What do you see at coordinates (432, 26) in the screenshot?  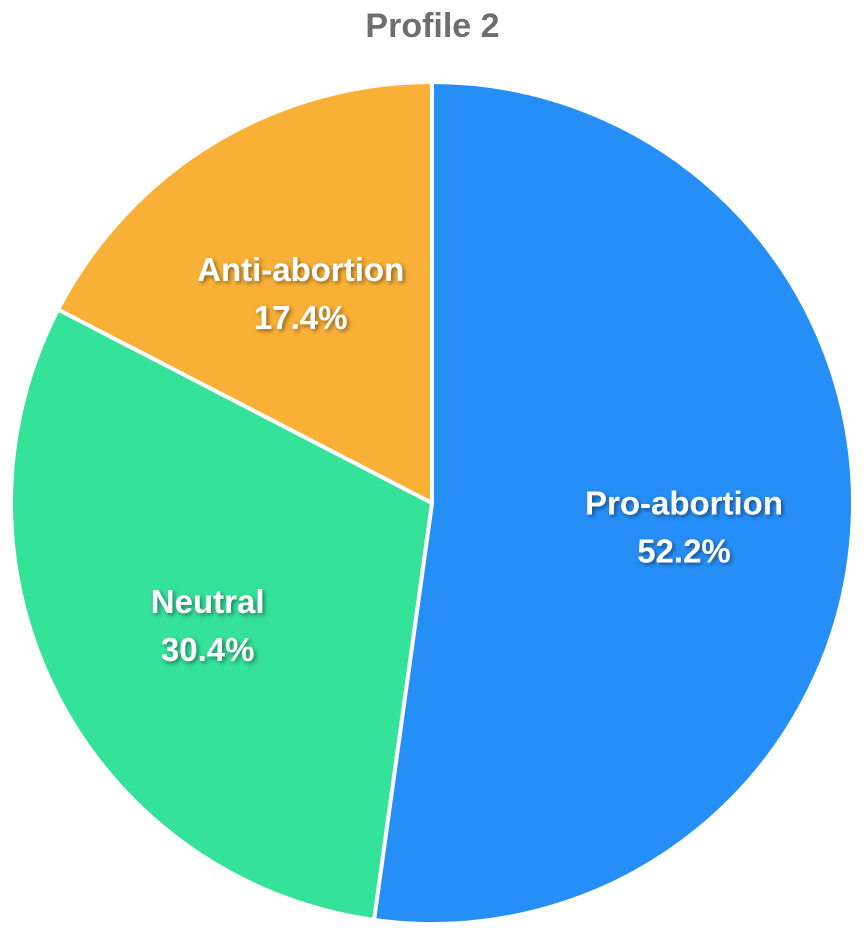 I see `chart-title: Profile 2` at bounding box center [432, 26].